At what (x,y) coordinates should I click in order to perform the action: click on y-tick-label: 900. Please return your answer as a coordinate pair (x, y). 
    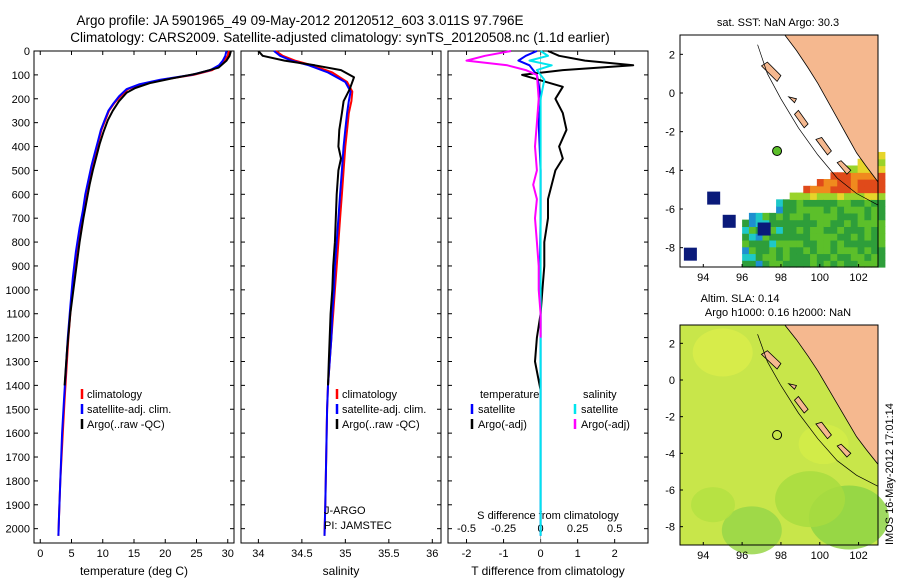
    Looking at the image, I should click on (21, 267).